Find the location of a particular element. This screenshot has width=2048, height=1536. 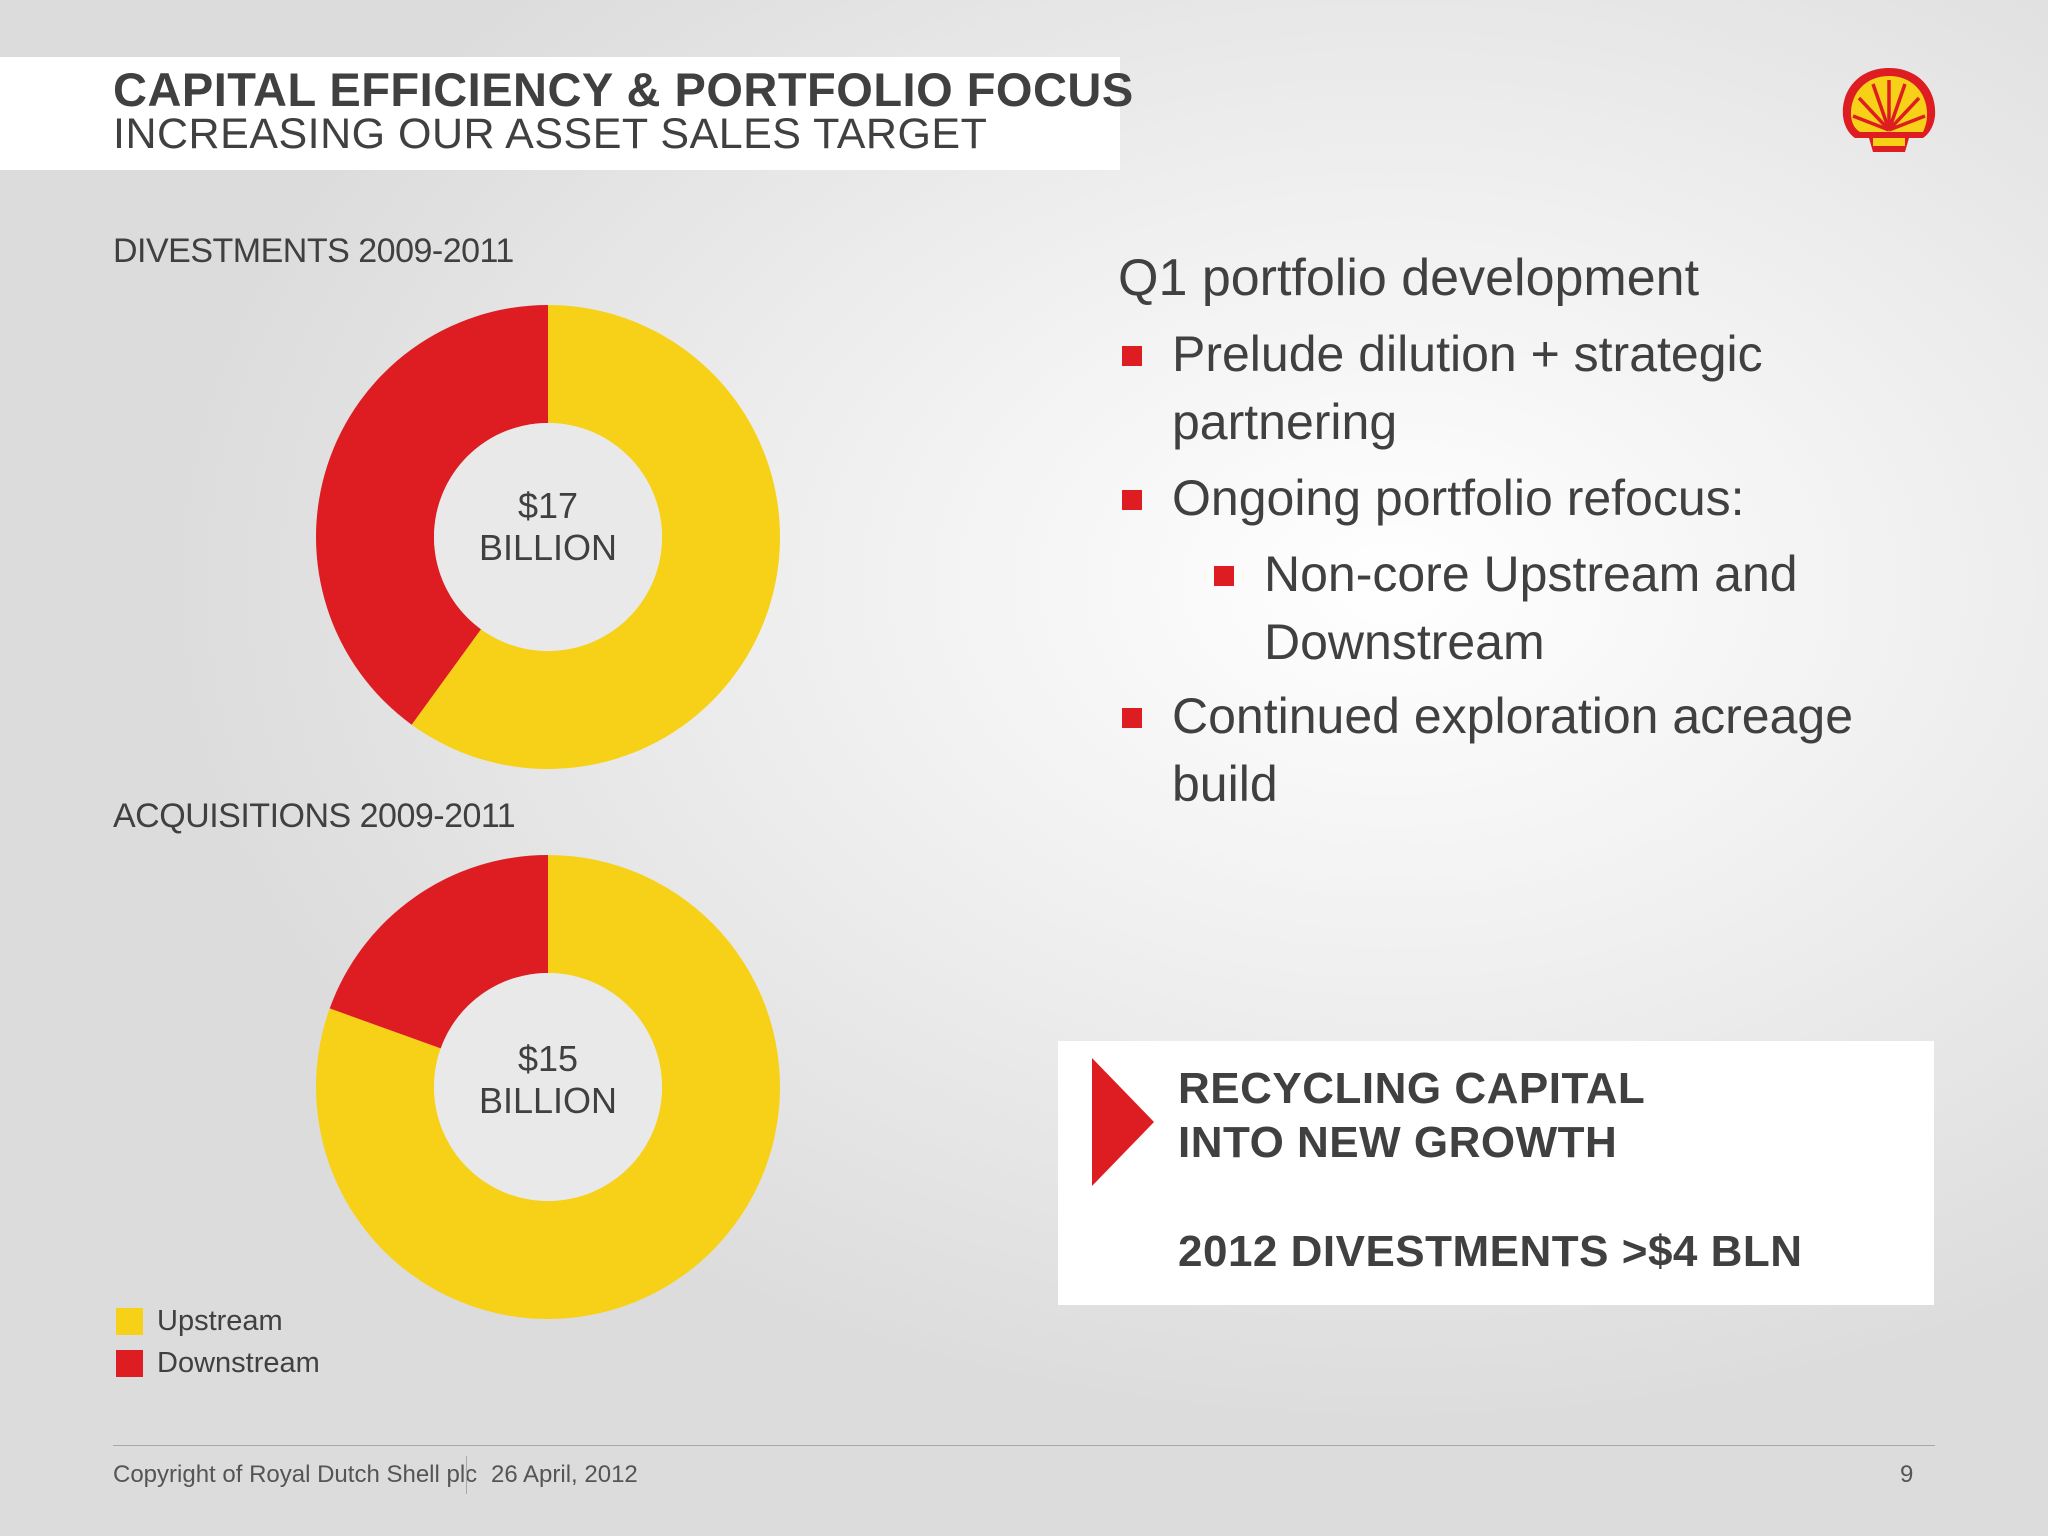

divestments-center-label: $17 BILLION is located at coordinates (548, 527).